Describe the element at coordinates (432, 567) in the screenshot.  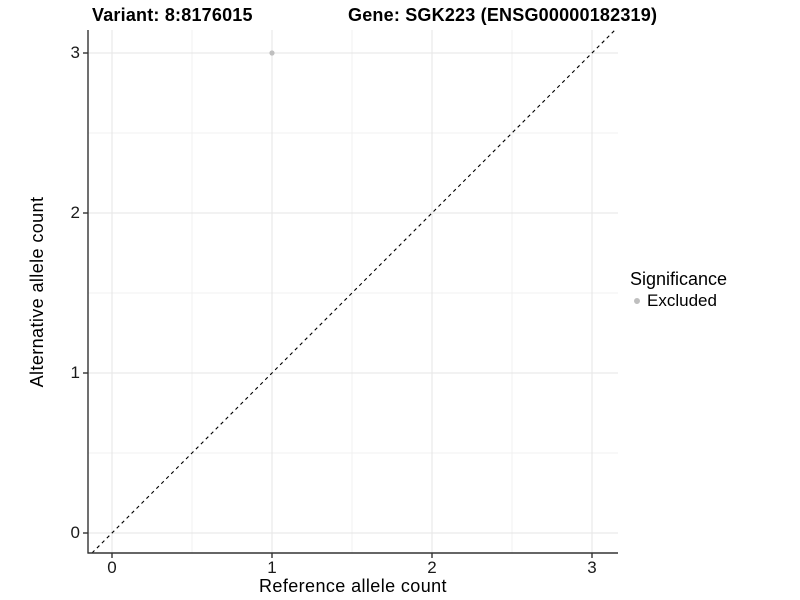
I see `x-tick-label: 2` at that location.